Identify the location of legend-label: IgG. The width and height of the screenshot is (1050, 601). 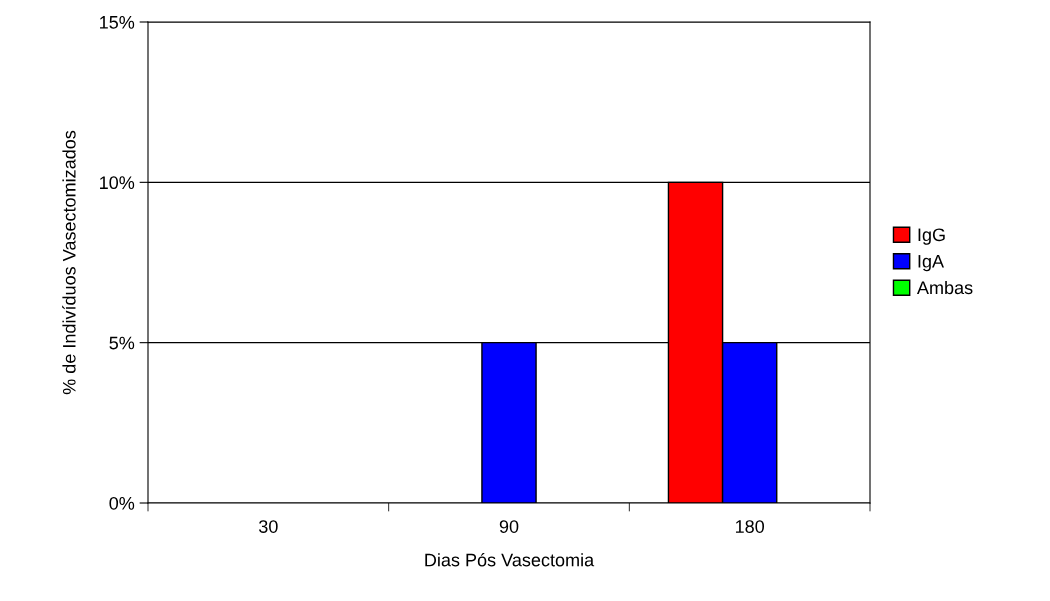
(931, 236).